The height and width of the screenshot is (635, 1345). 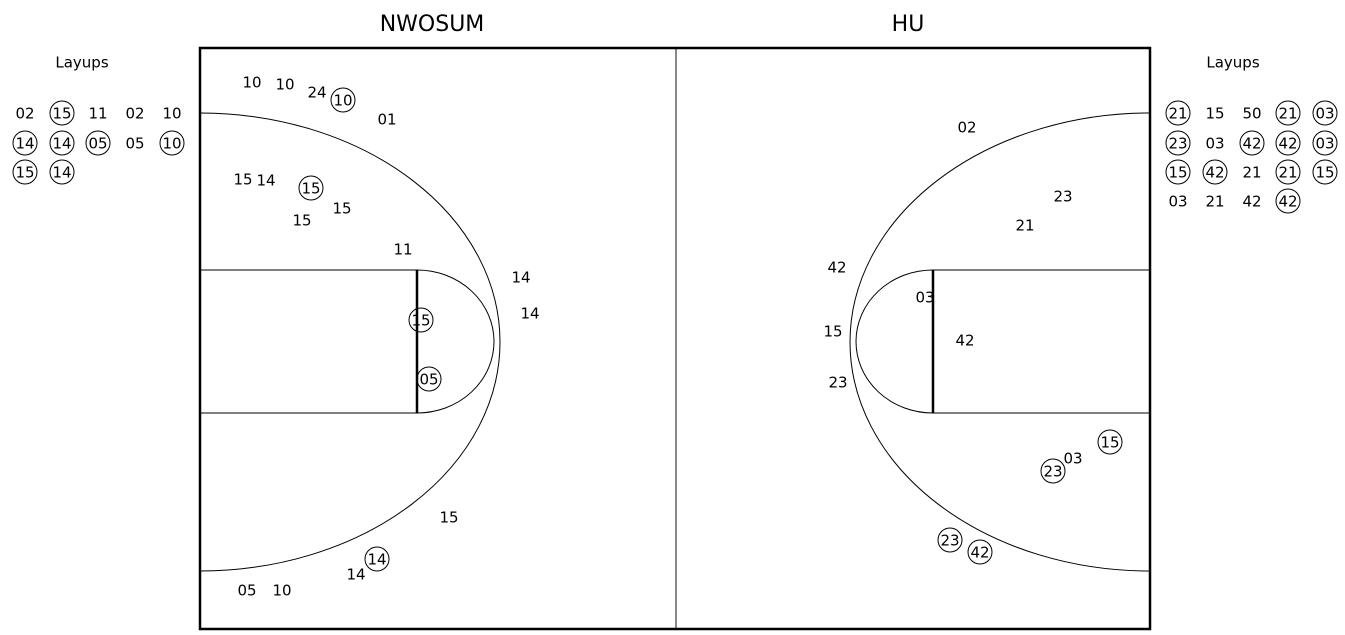 What do you see at coordinates (432, 24) in the screenshot?
I see `team-title: NWOSUM` at bounding box center [432, 24].